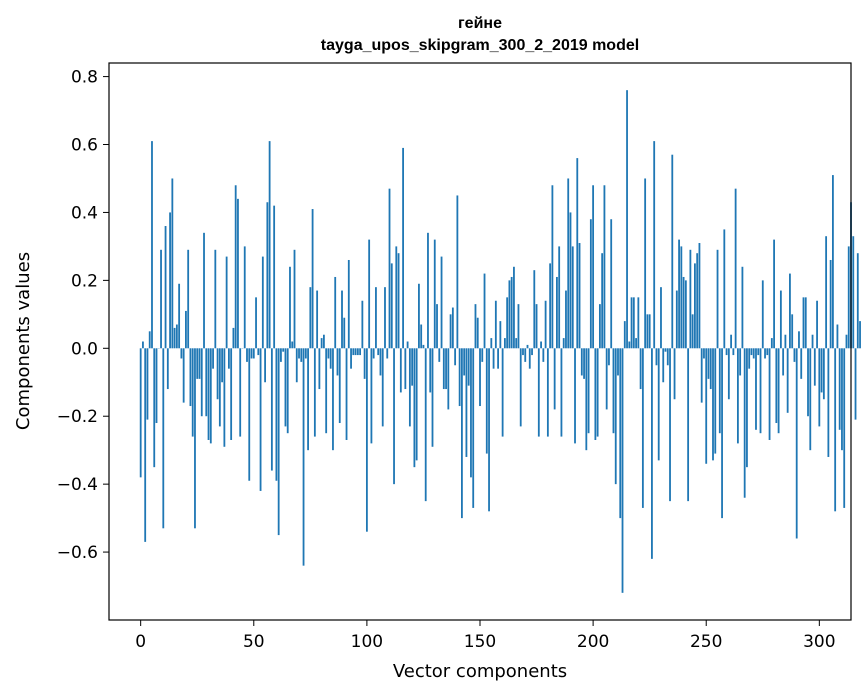 The image size is (867, 696). What do you see at coordinates (367, 642) in the screenshot?
I see `x-tick-label: 100` at bounding box center [367, 642].